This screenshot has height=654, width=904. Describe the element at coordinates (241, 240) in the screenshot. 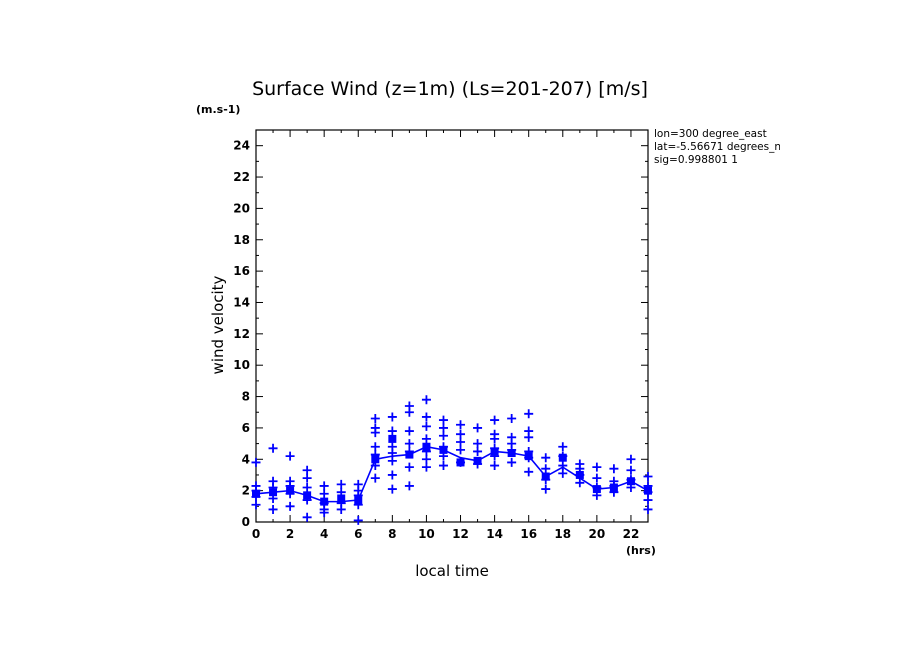

I see `y-tick-label: 18` at that location.